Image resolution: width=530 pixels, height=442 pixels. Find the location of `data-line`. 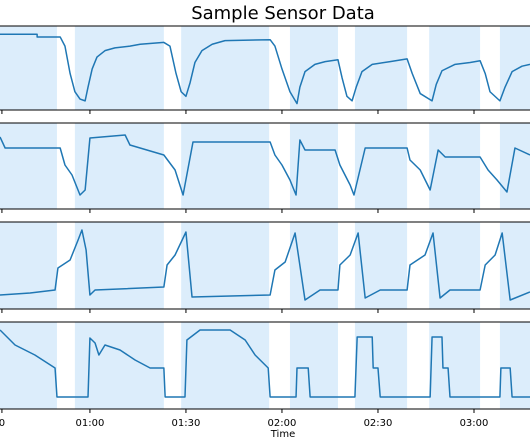

data-line is located at coordinates (265, 165).